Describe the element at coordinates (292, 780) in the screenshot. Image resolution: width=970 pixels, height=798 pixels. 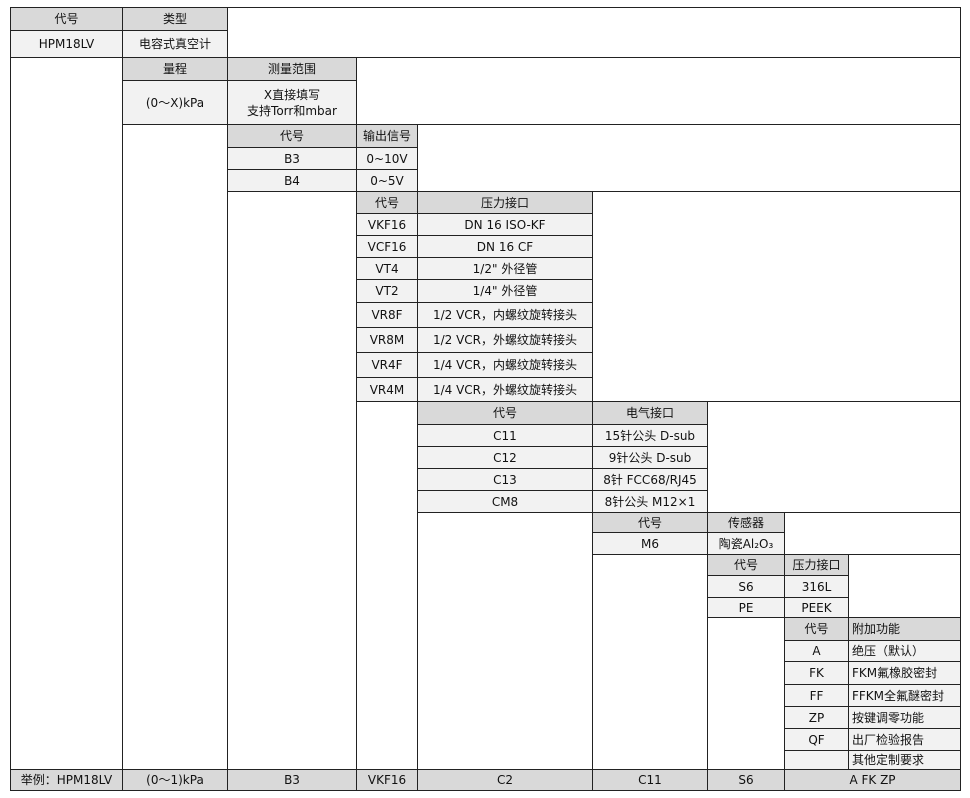
I see `example-cell: B3` at that location.